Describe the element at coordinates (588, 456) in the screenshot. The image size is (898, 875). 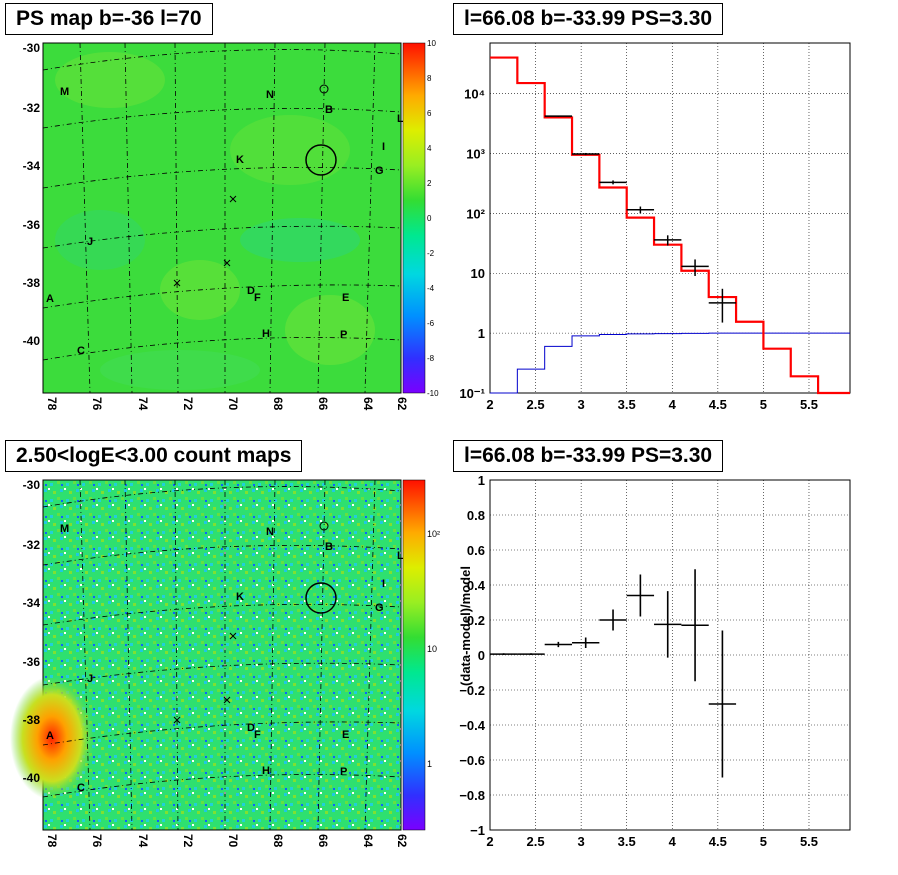
I see `residual-title: l=66.08 b=-33.99 PS=3.30` at that location.